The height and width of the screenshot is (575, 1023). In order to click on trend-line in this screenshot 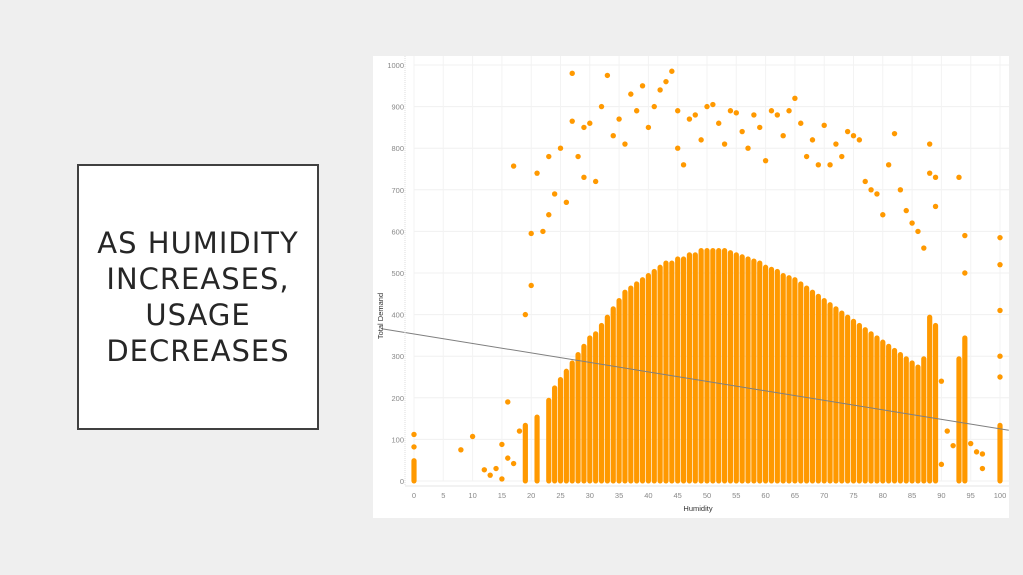, I will do `click(695, 379)`.